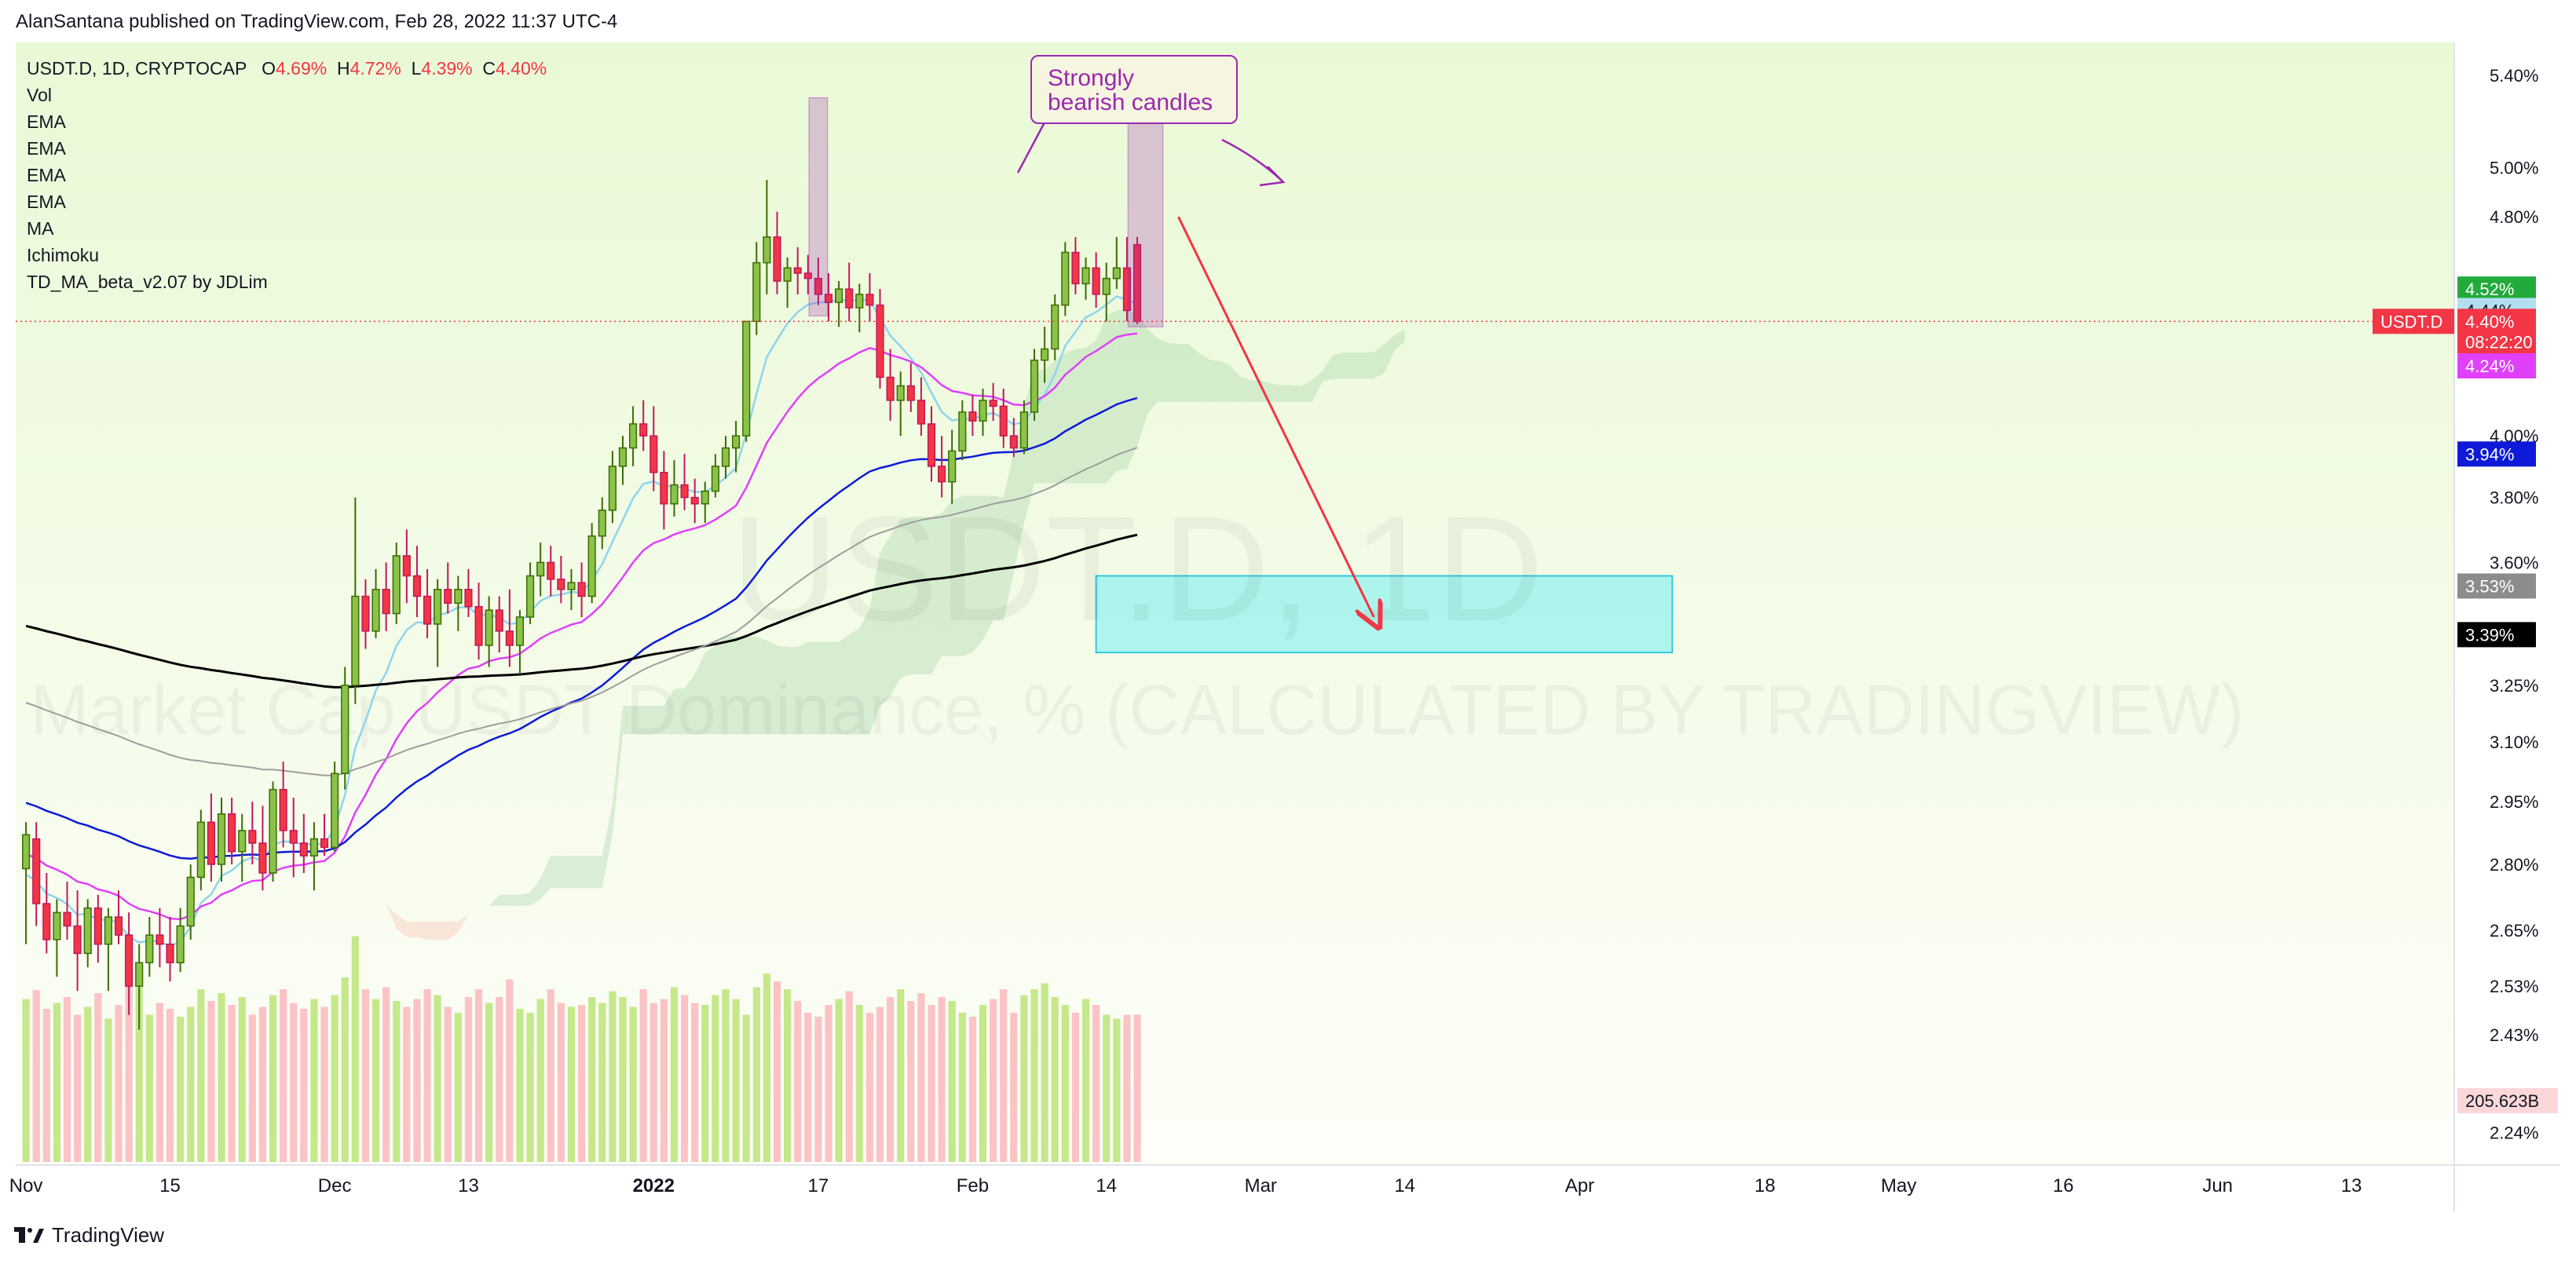  I want to click on time-axis-tick: 17, so click(818, 1185).